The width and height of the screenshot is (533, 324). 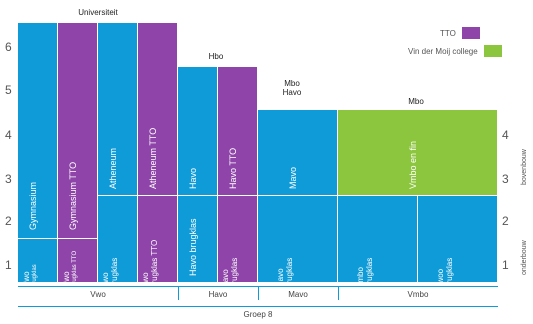 I want to click on block-vwo-brugklas: Vwo brugklas, so click(x=38, y=263).